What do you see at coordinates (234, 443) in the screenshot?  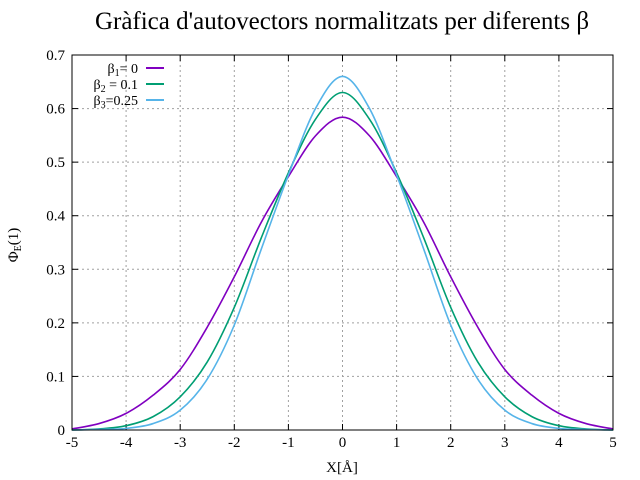 I see `x-tick-label: -2` at bounding box center [234, 443].